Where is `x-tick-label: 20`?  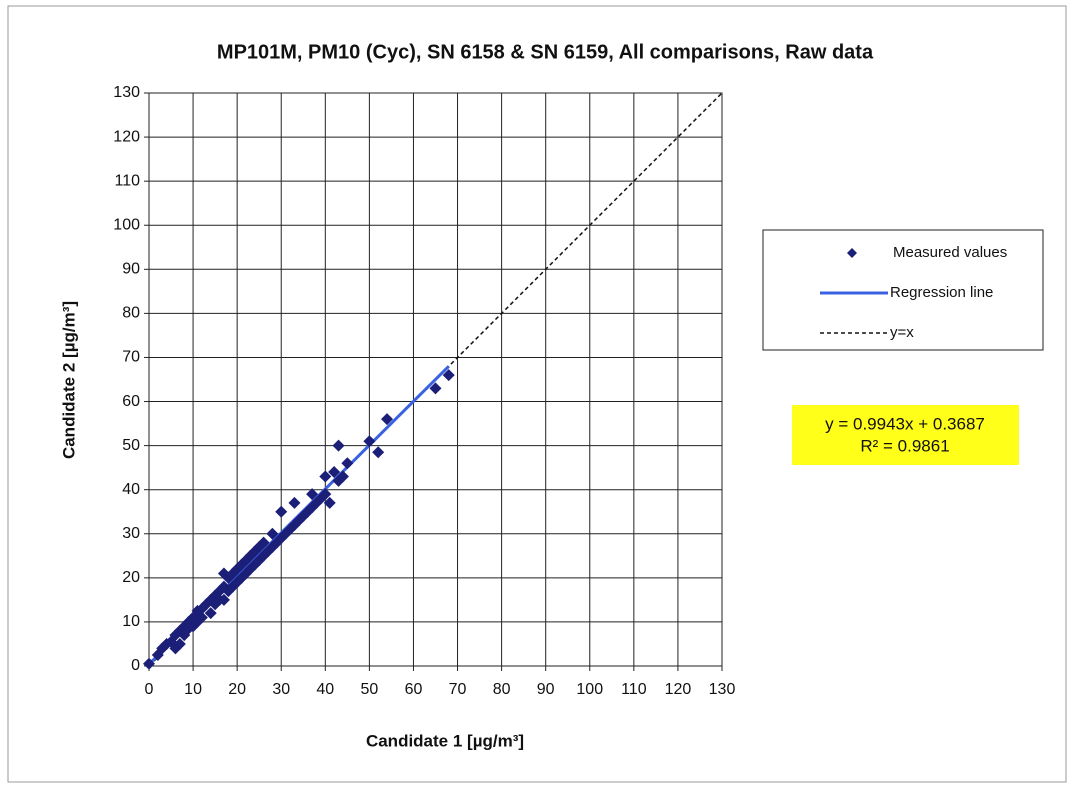
x-tick-label: 20 is located at coordinates (237, 689).